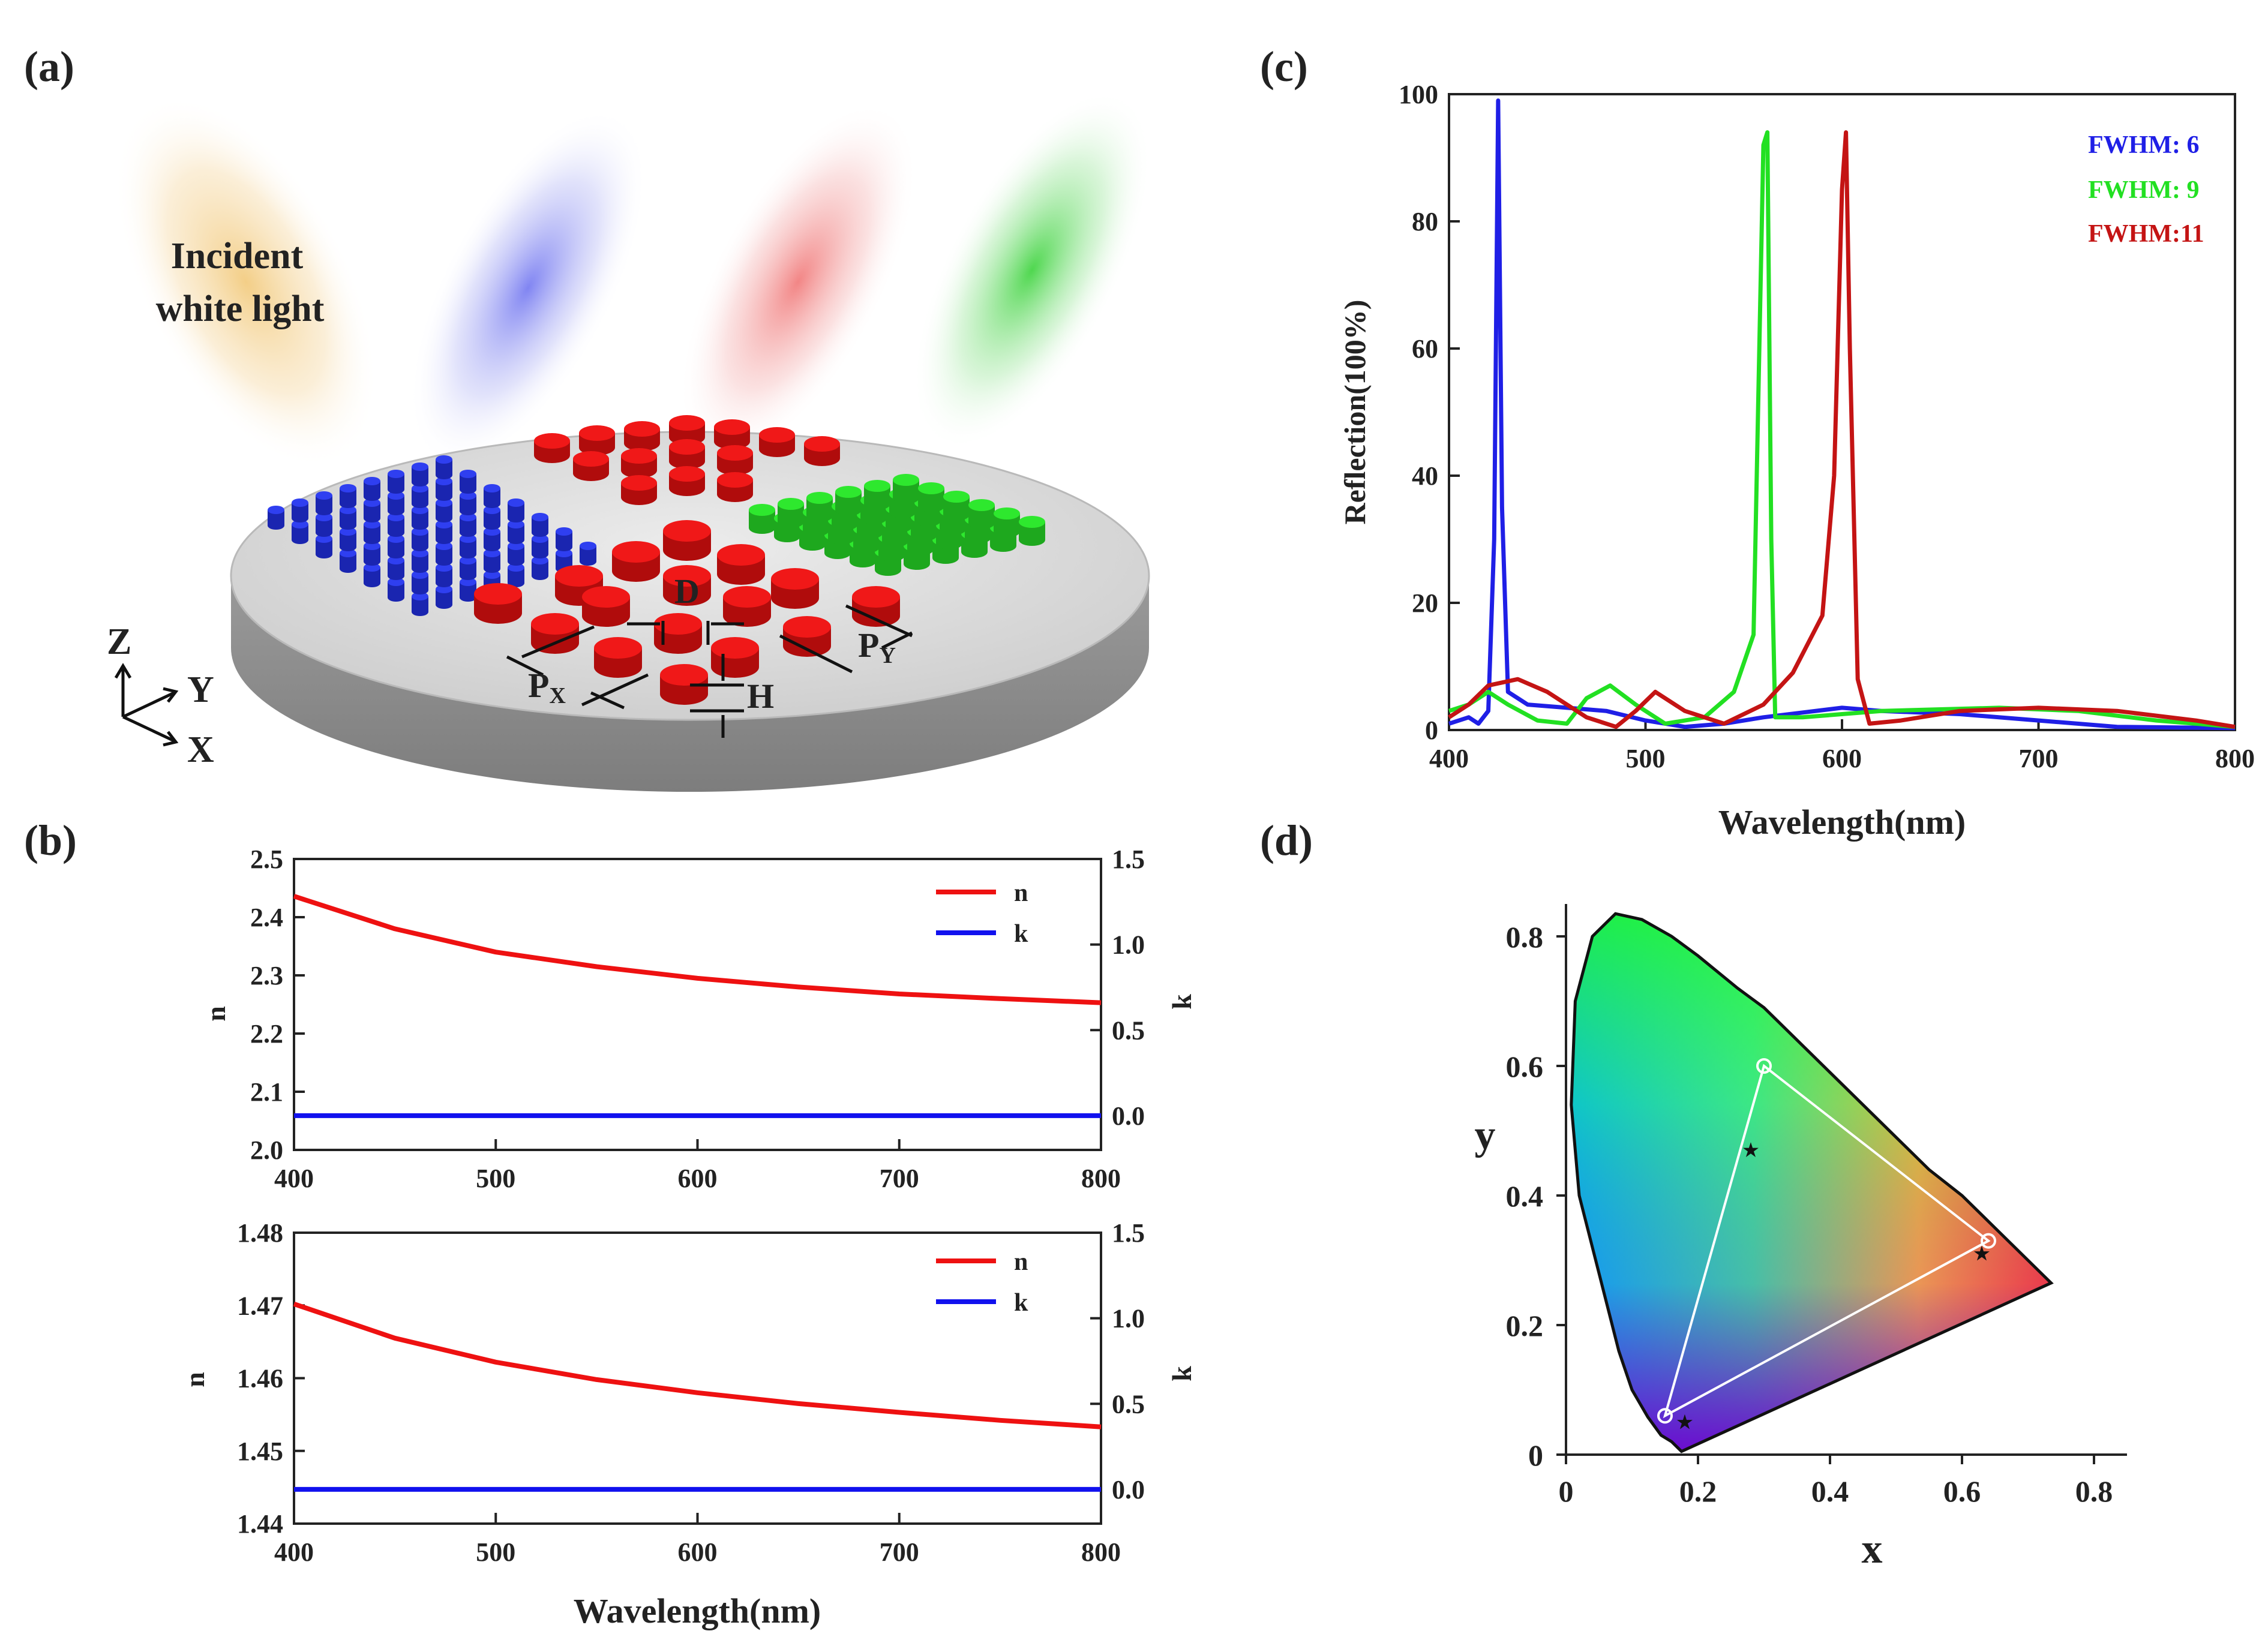 This screenshot has width=2268, height=1637. What do you see at coordinates (2094, 1491) in the screenshot?
I see `x-tick-label: 0.8` at bounding box center [2094, 1491].